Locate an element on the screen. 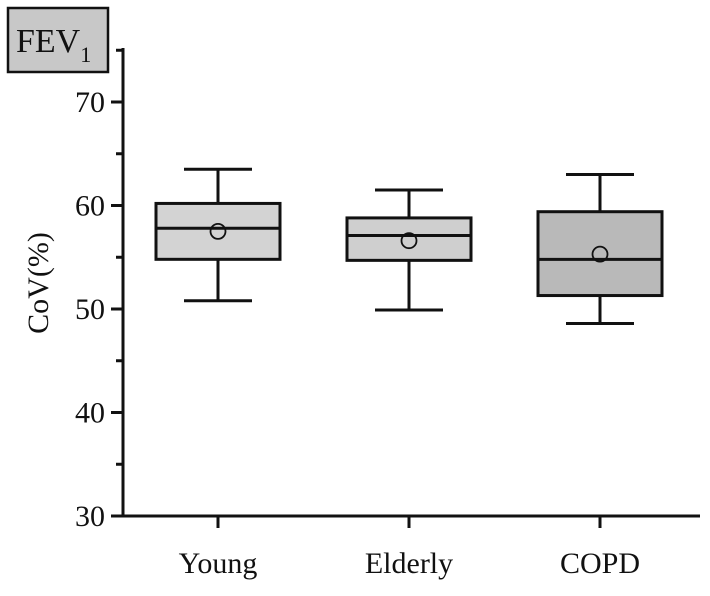  y-tick-label: 40 is located at coordinates (90, 413).